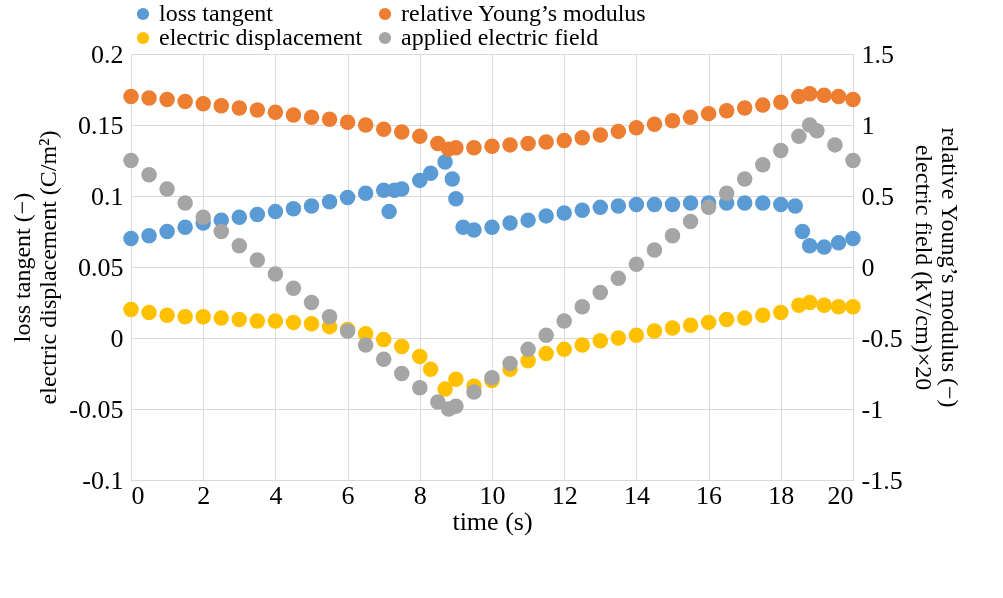 Image resolution: width=1003 pixels, height=598 pixels. I want to click on y2-tick-label: -1, so click(872, 409).